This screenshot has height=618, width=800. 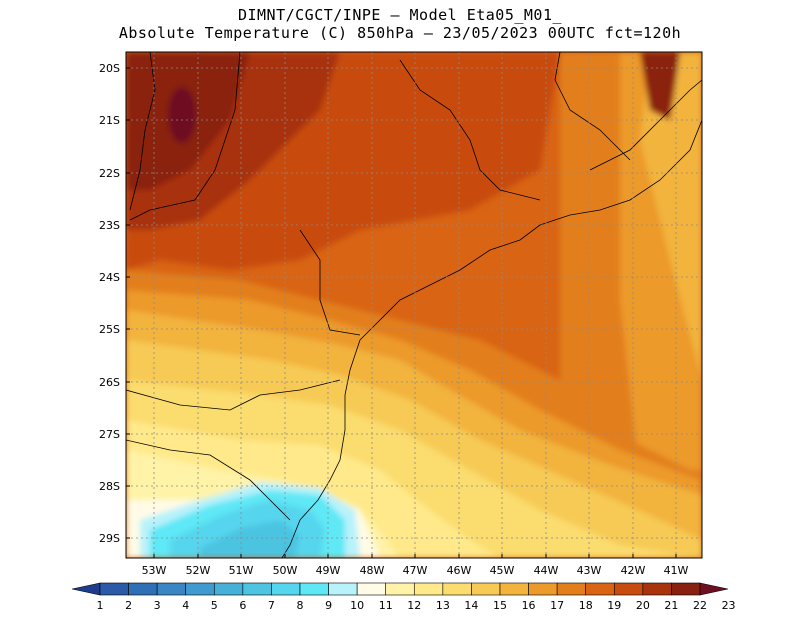 I want to click on lon-label: 45W, so click(x=502, y=570).